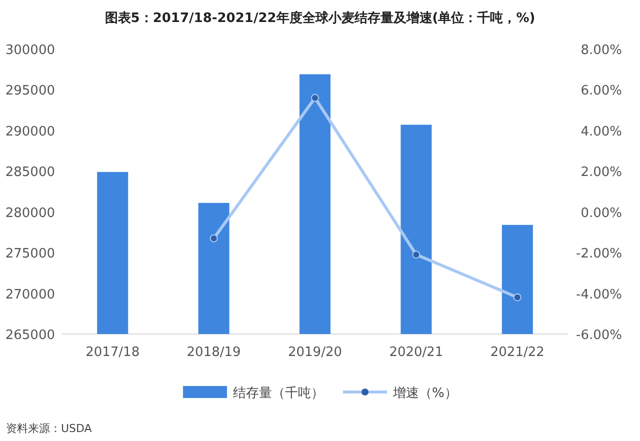 This screenshot has height=441, width=640. Describe the element at coordinates (30, 50) in the screenshot. I see `y-tick-label: 300000` at that location.